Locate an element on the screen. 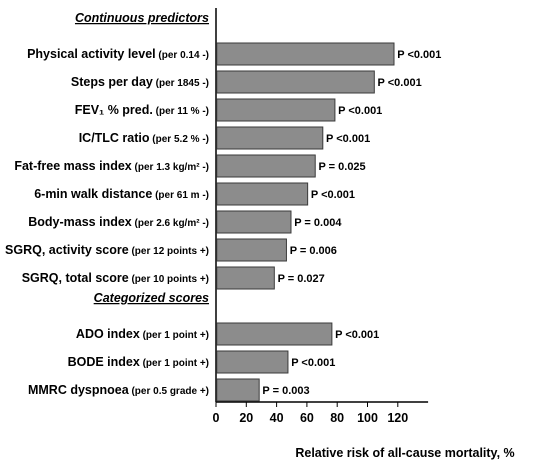  category-label: MMRC dyspnoea (per 0.5 grade +) is located at coordinates (118, 390).